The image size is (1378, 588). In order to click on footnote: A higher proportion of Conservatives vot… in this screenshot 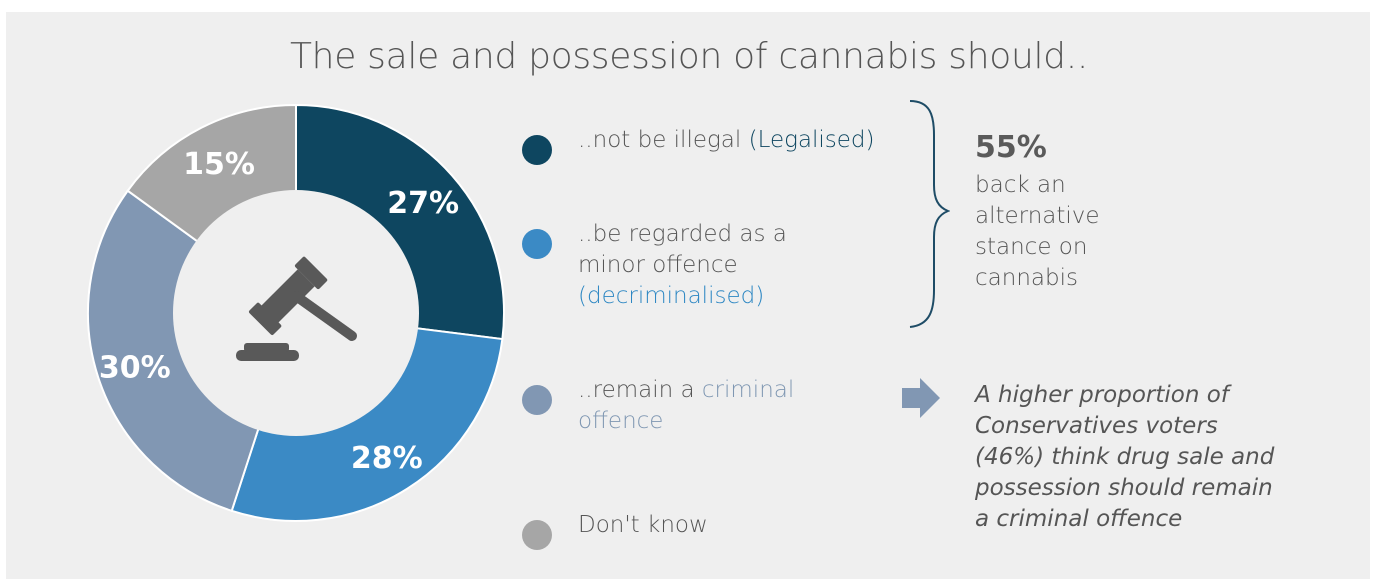, I will do `click(1125, 457)`.